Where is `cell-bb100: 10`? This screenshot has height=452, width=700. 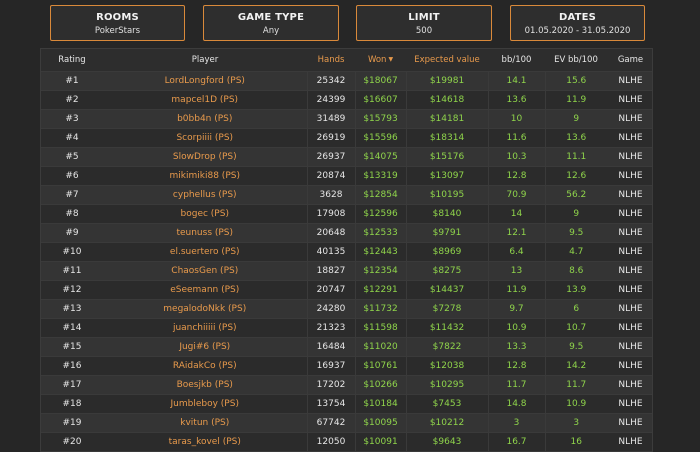
cell-bb100: 10 is located at coordinates (516, 119).